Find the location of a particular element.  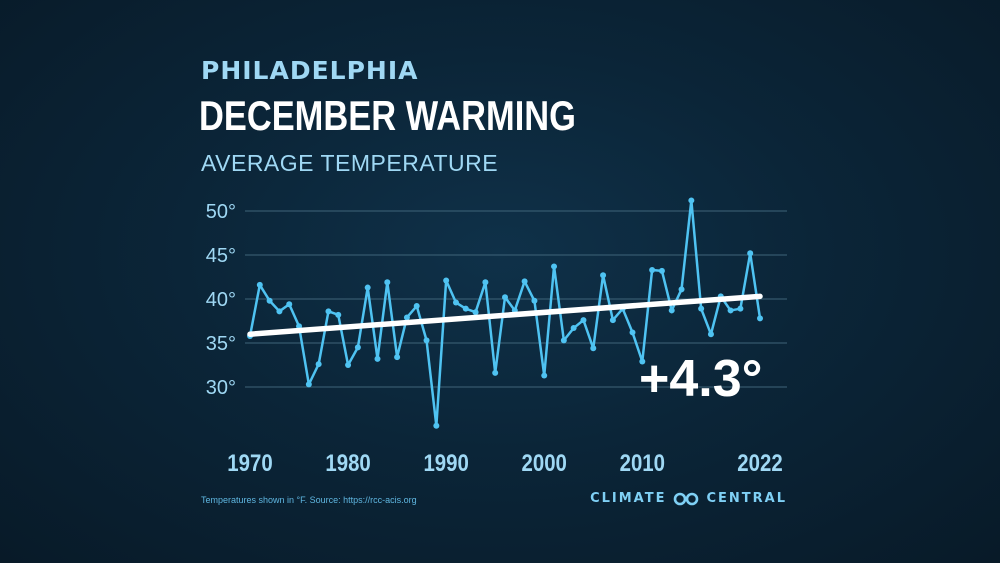

x-tick-label: 2010 is located at coordinates (642, 462).